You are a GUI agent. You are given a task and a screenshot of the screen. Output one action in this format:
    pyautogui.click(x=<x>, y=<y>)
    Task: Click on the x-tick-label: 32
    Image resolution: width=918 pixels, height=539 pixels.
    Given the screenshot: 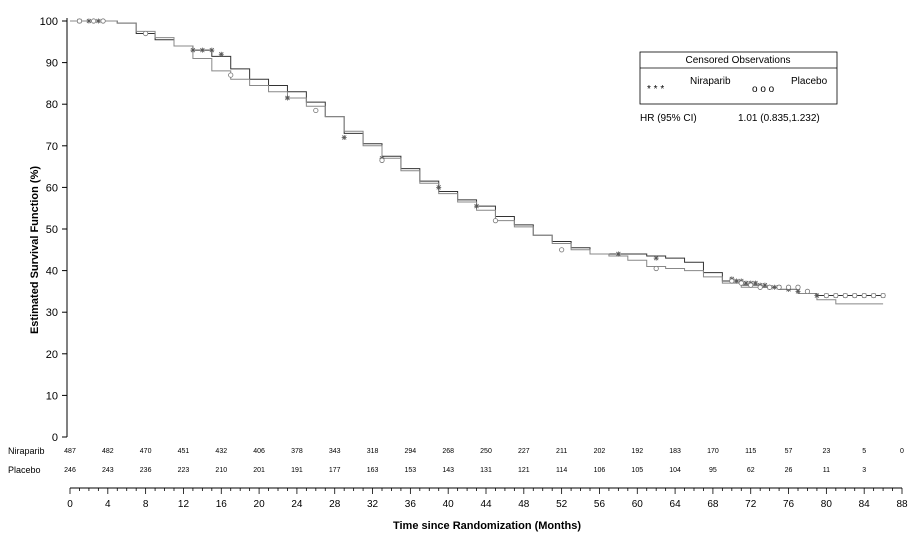 What is the action you would take?
    pyautogui.click(x=373, y=504)
    